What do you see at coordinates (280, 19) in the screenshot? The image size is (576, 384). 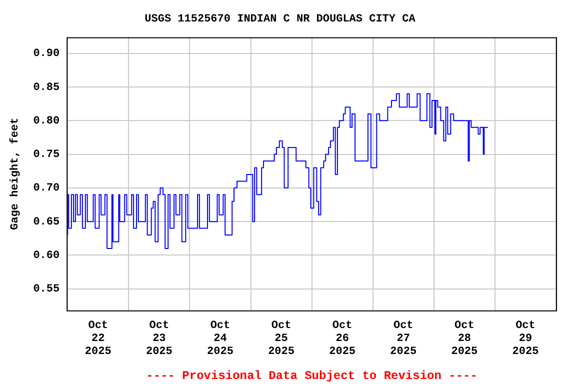 I see `chart-title: USGS 11525670 INDIAN C NR DOUGLAS CITY CA` at bounding box center [280, 19].